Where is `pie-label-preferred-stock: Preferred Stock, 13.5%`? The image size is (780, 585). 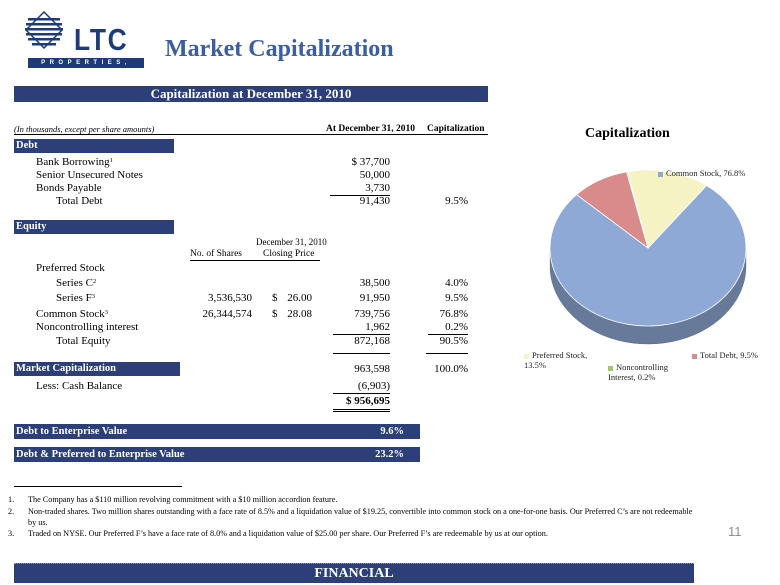 pie-label-preferred-stock: Preferred Stock, 13.5% is located at coordinates (556, 360).